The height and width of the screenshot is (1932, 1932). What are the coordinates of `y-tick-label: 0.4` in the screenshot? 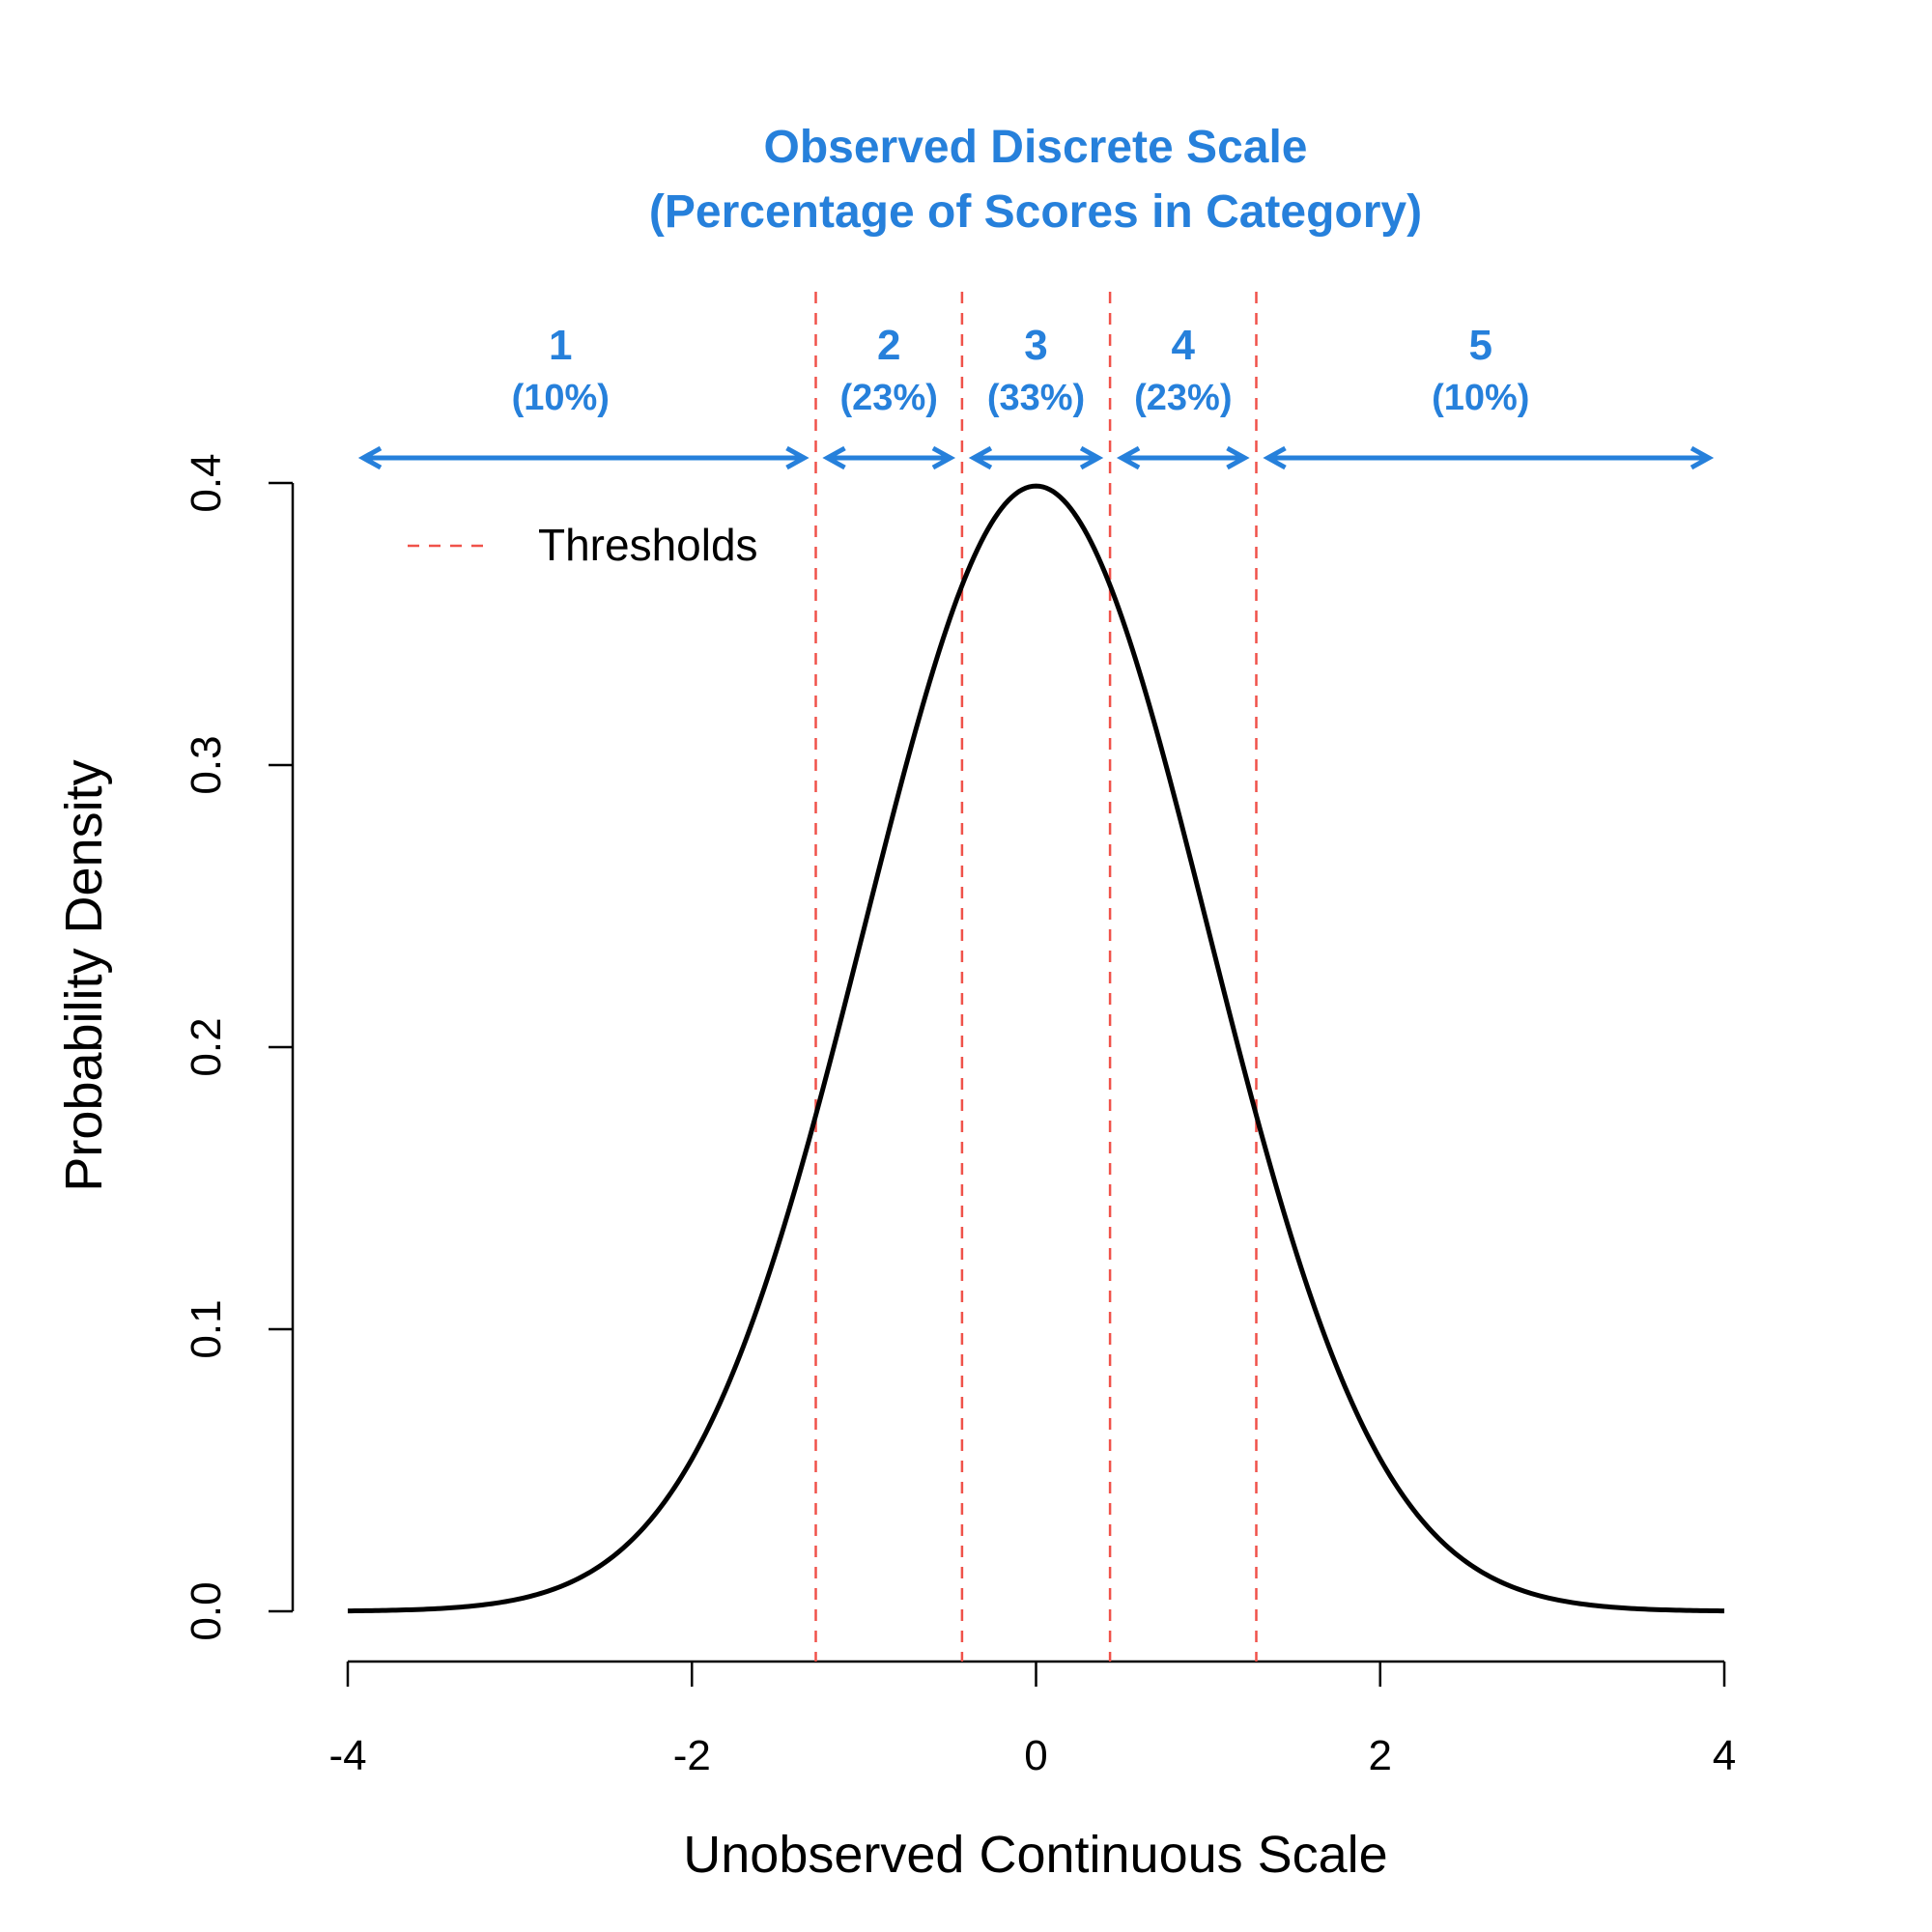 It's located at (206, 482).